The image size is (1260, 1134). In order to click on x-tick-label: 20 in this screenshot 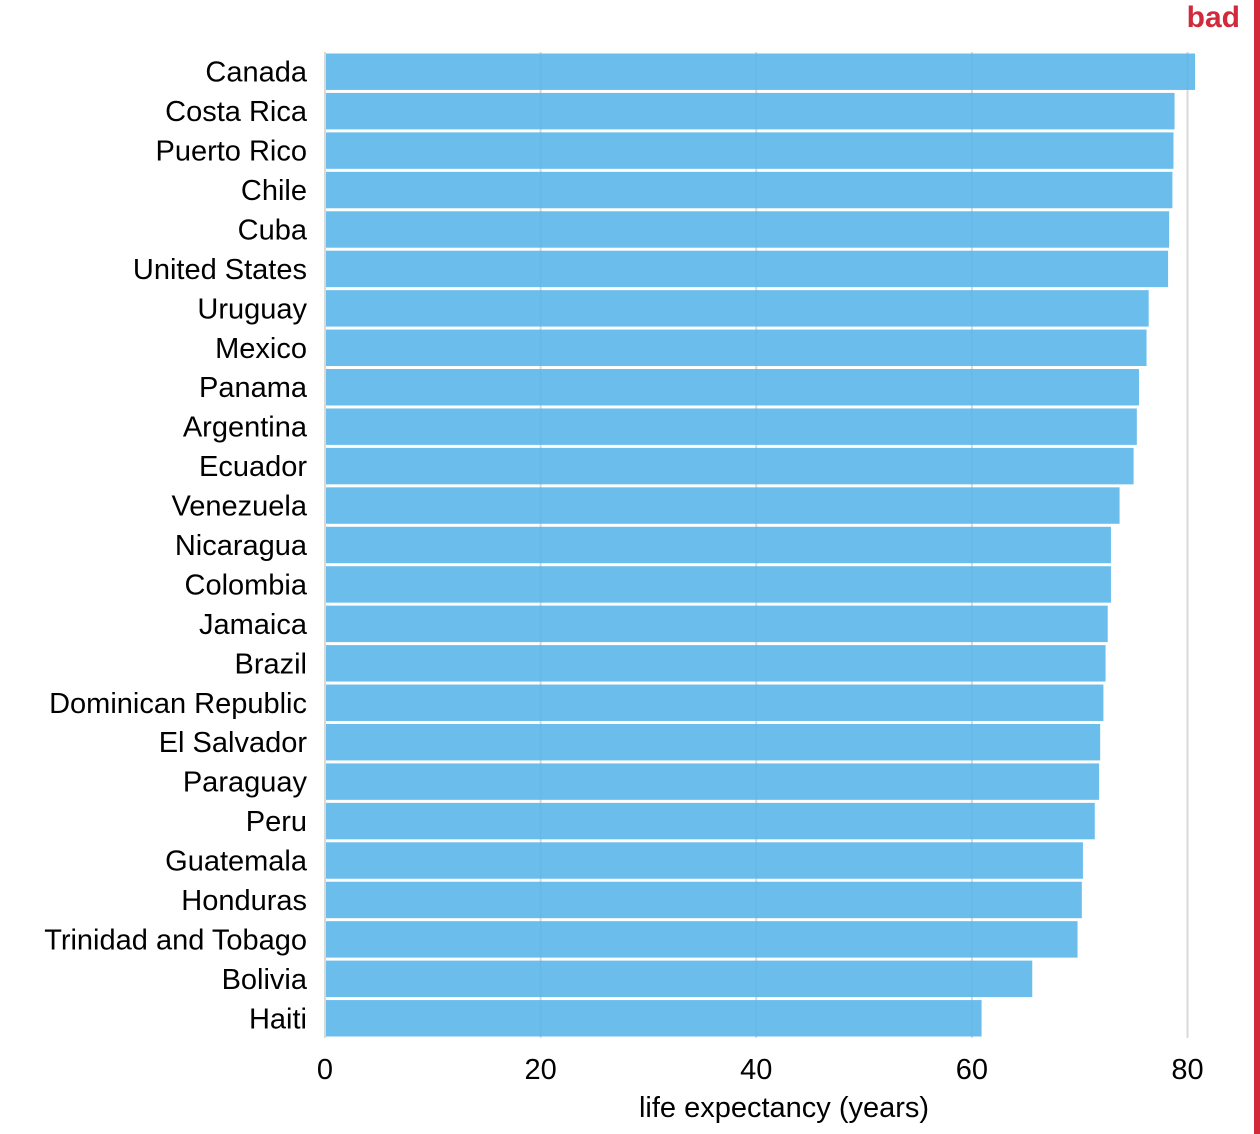, I will do `click(540, 1070)`.